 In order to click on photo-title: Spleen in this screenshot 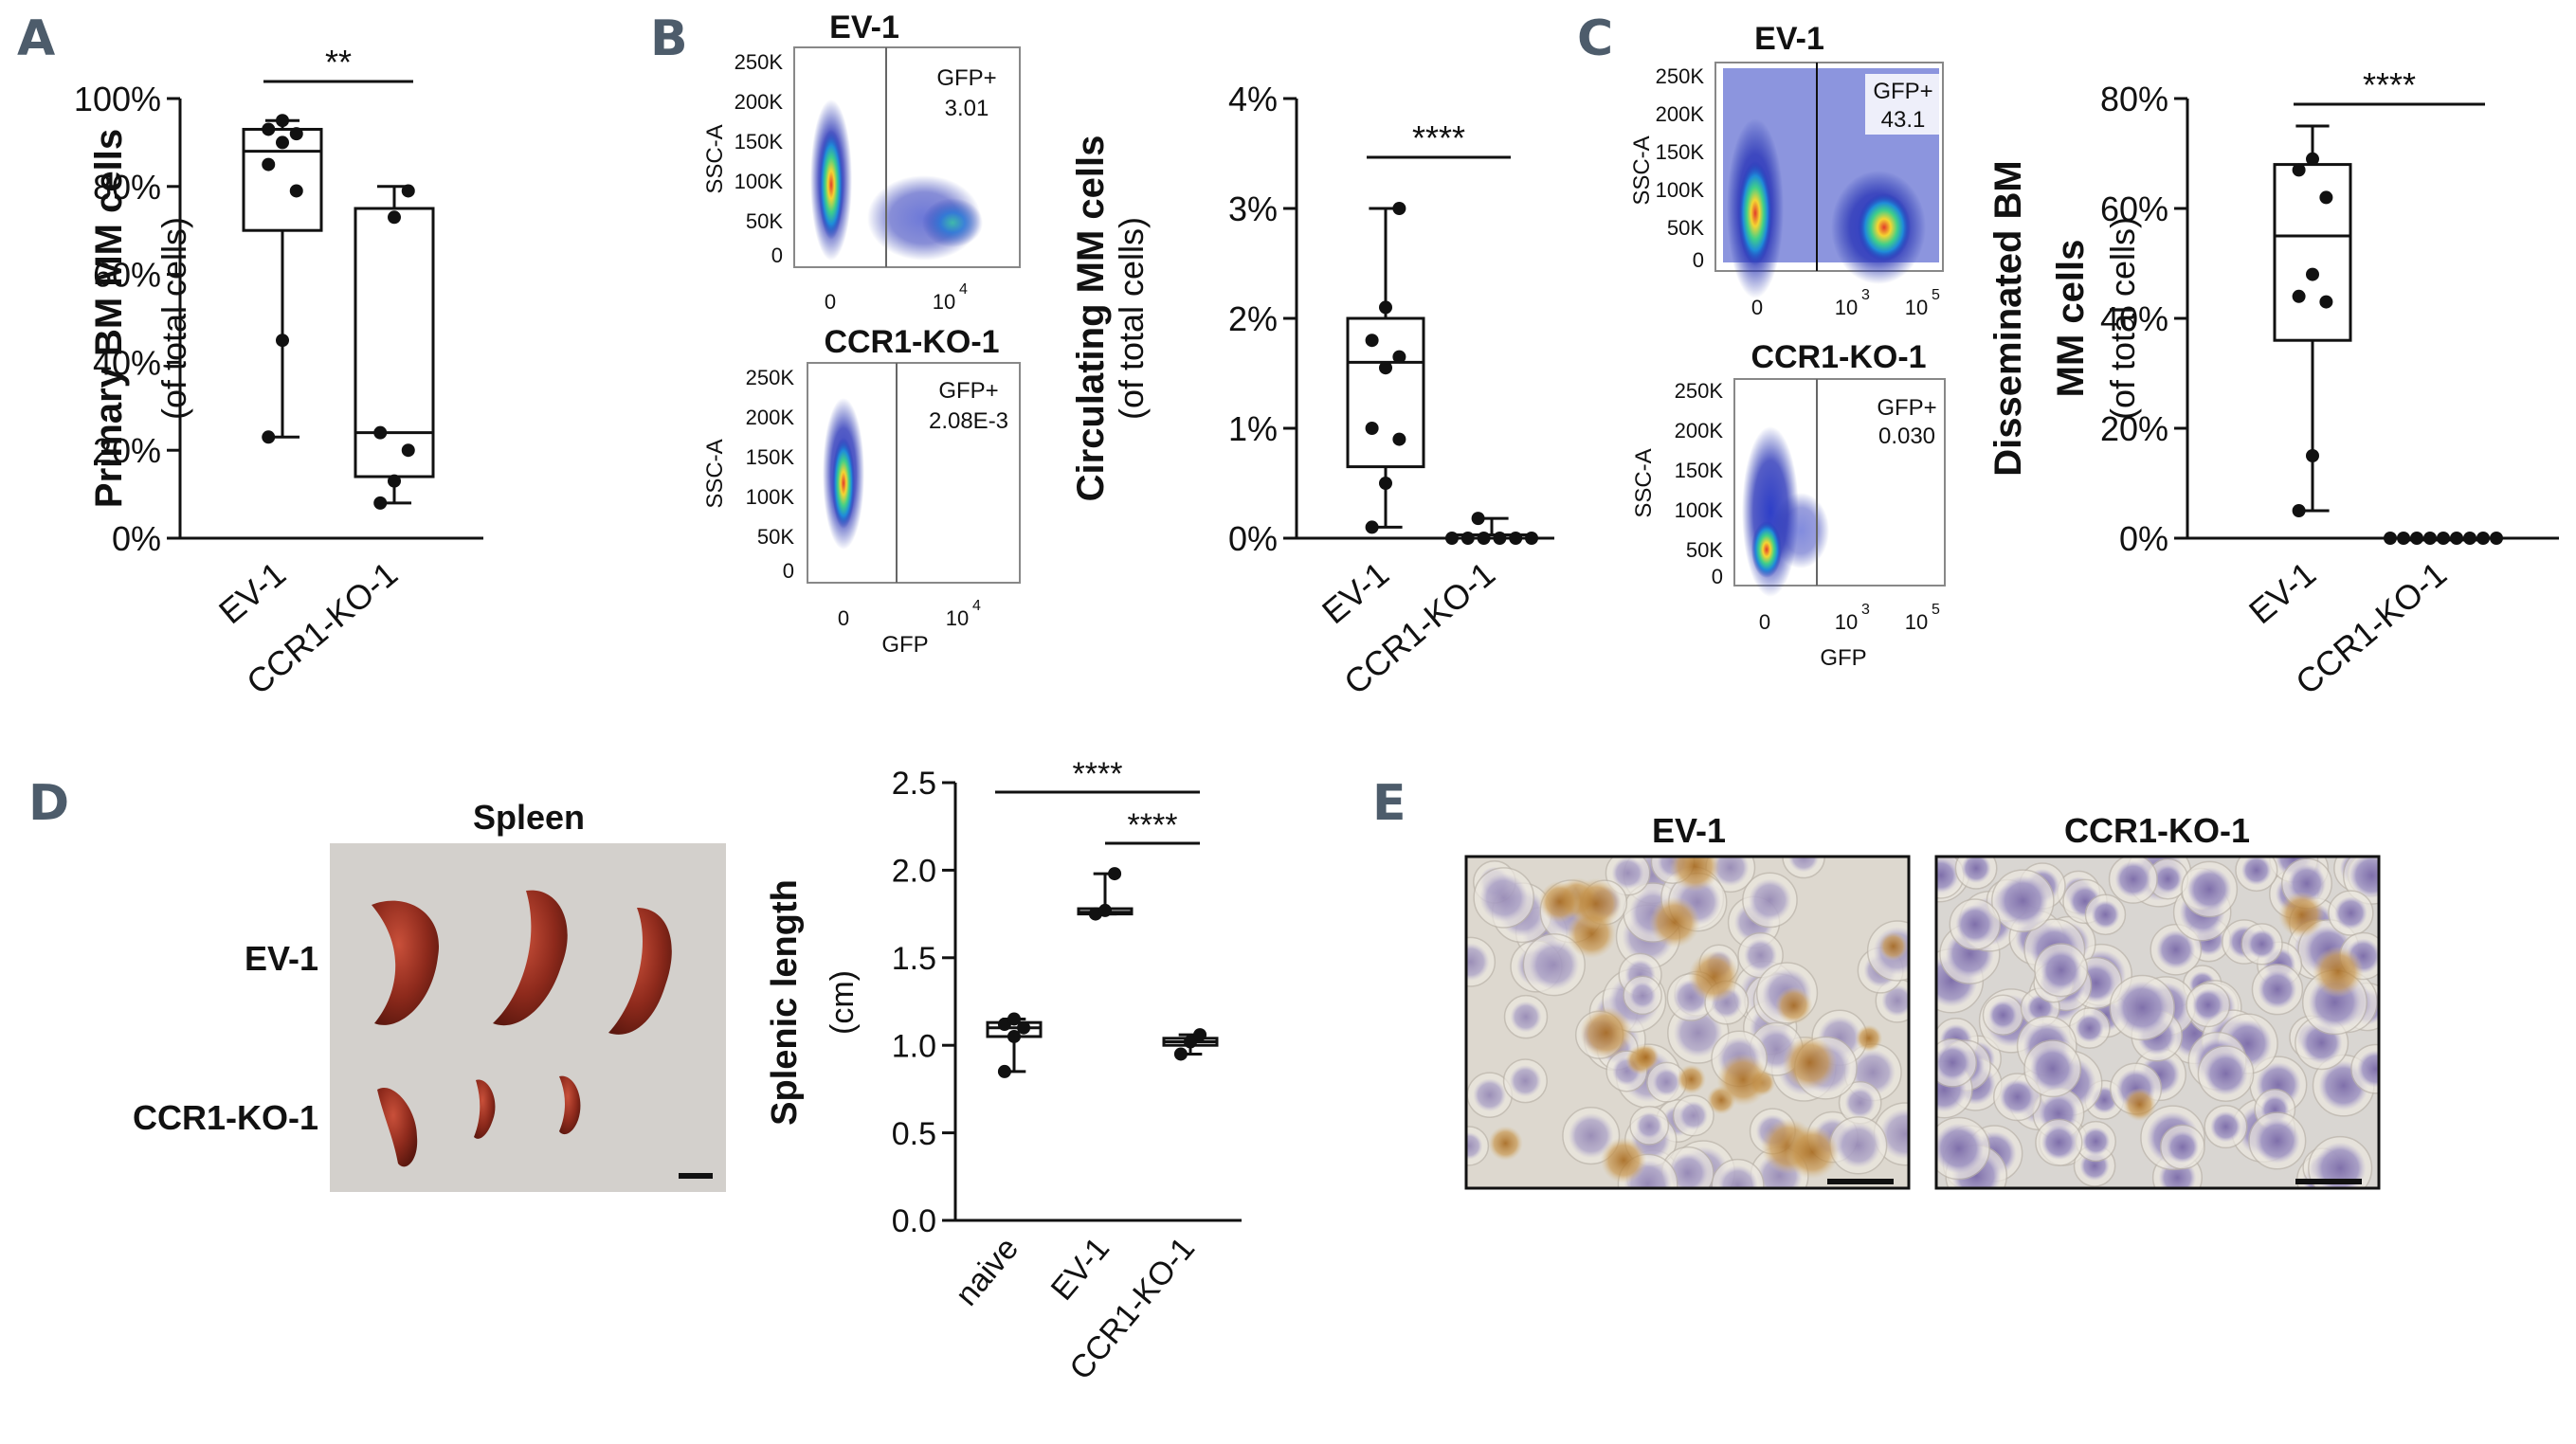, I will do `click(529, 817)`.